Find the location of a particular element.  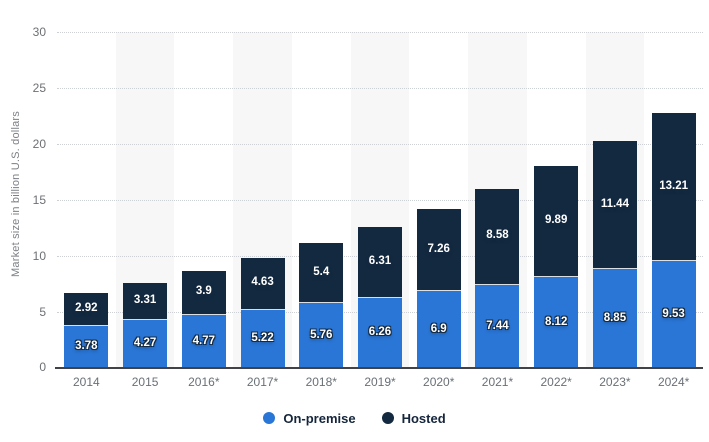

bar-value-label: 3.9 is located at coordinates (203, 291).